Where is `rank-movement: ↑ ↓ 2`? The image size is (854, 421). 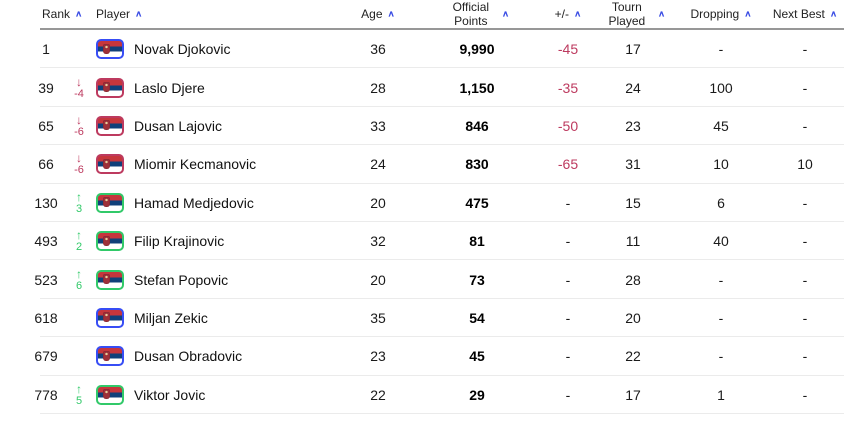
rank-movement: ↑ ↓ 2 is located at coordinates (79, 241).